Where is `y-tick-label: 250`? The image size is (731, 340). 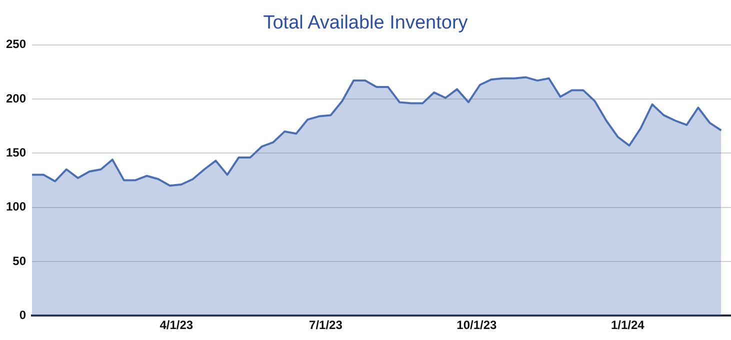
y-tick-label: 250 is located at coordinates (16, 44).